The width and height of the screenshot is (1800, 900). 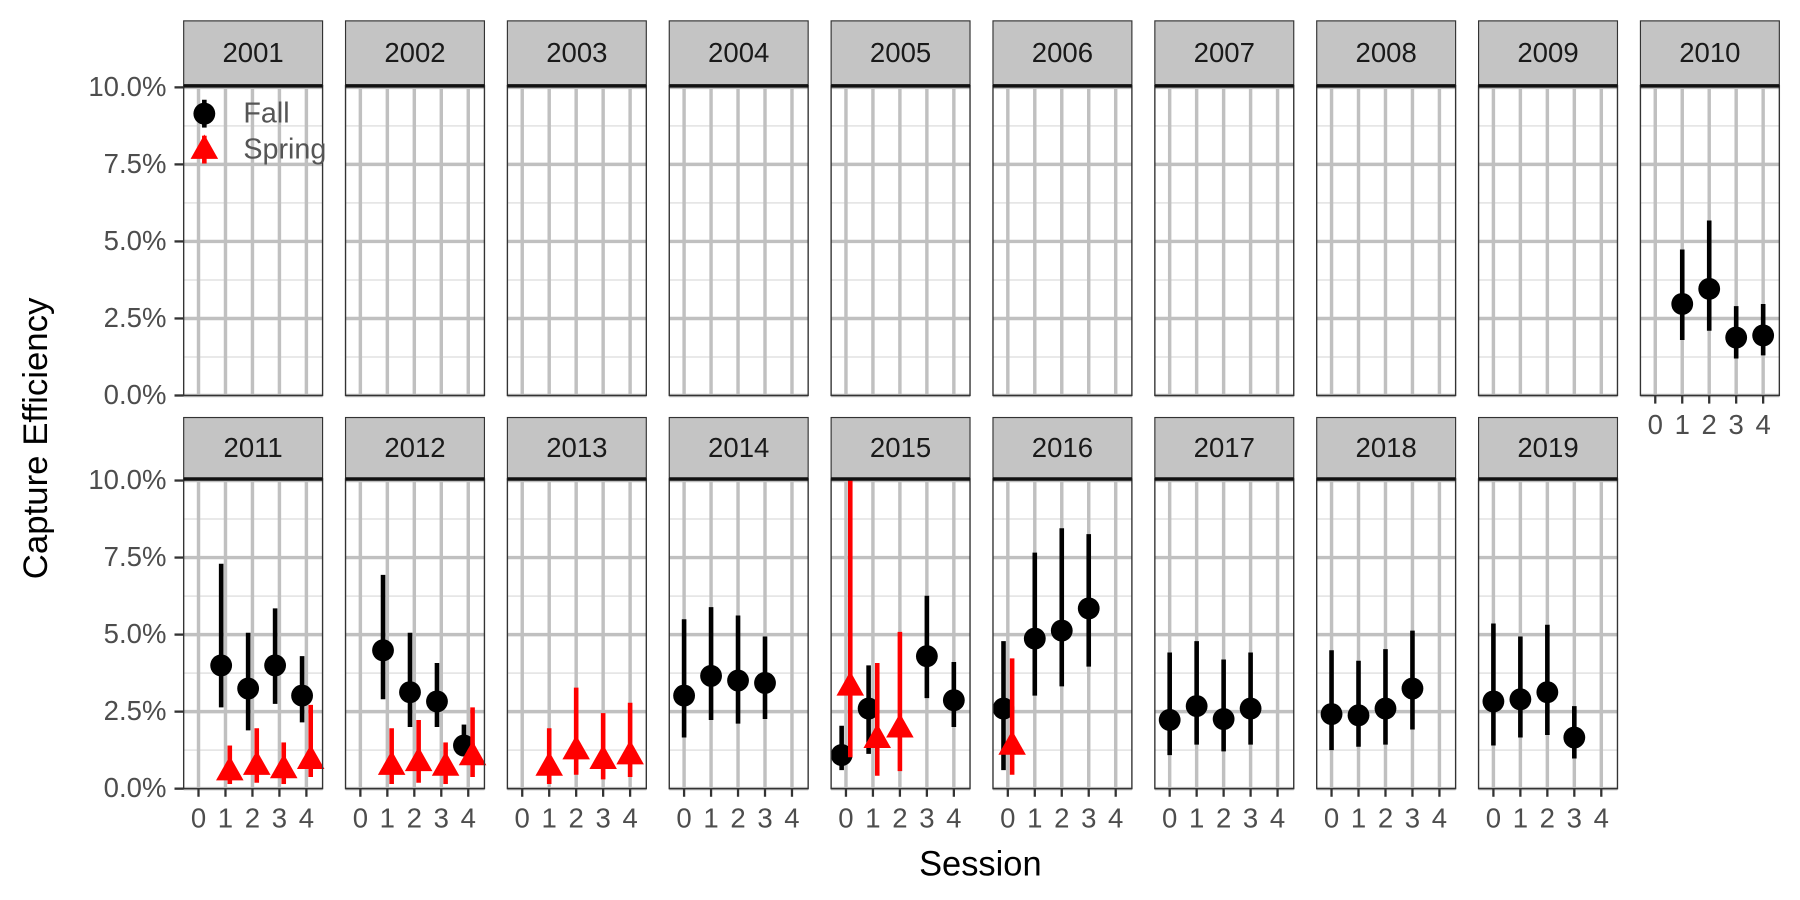 I want to click on facet-label: 2003, so click(x=576, y=52).